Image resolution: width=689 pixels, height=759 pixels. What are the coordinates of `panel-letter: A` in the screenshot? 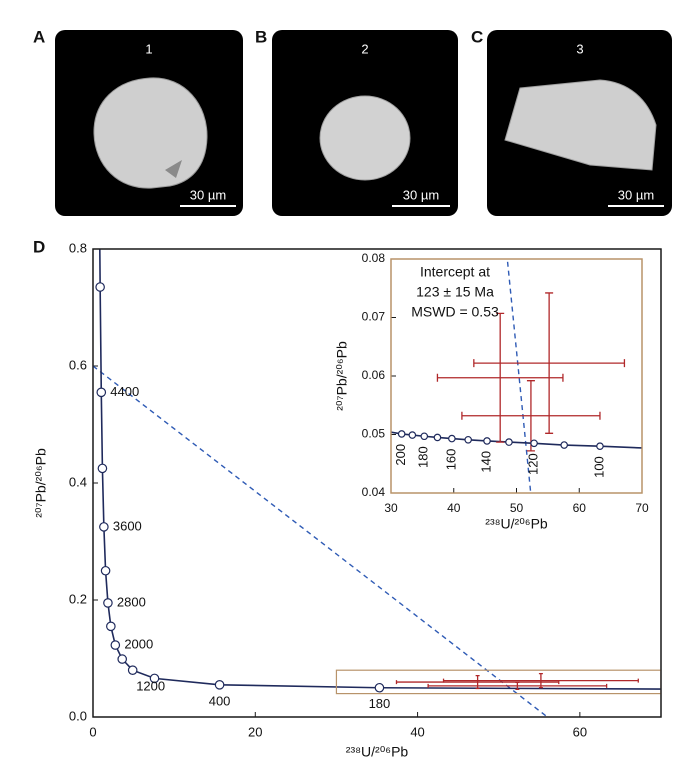 It's located at (39, 36).